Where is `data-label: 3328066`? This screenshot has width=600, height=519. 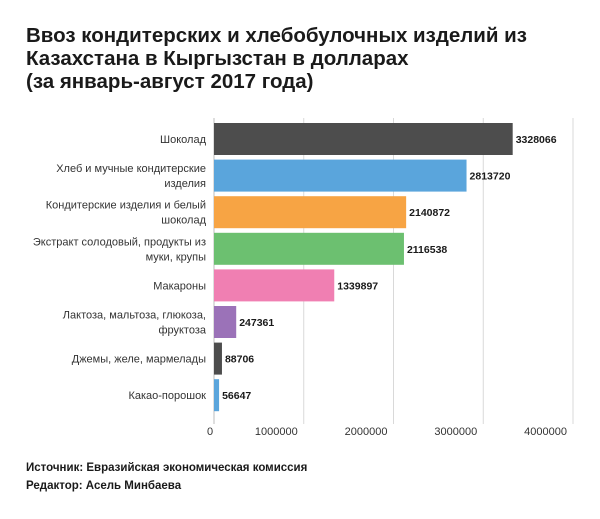 data-label: 3328066 is located at coordinates (536, 140).